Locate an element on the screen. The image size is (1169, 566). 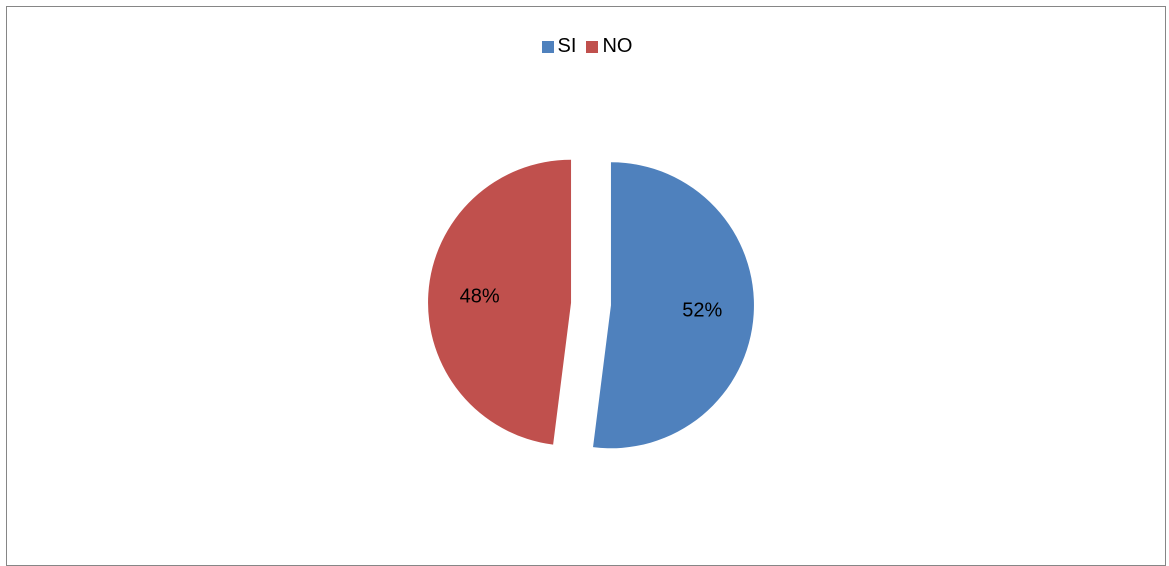
legend-swatch-si is located at coordinates (547, 46).